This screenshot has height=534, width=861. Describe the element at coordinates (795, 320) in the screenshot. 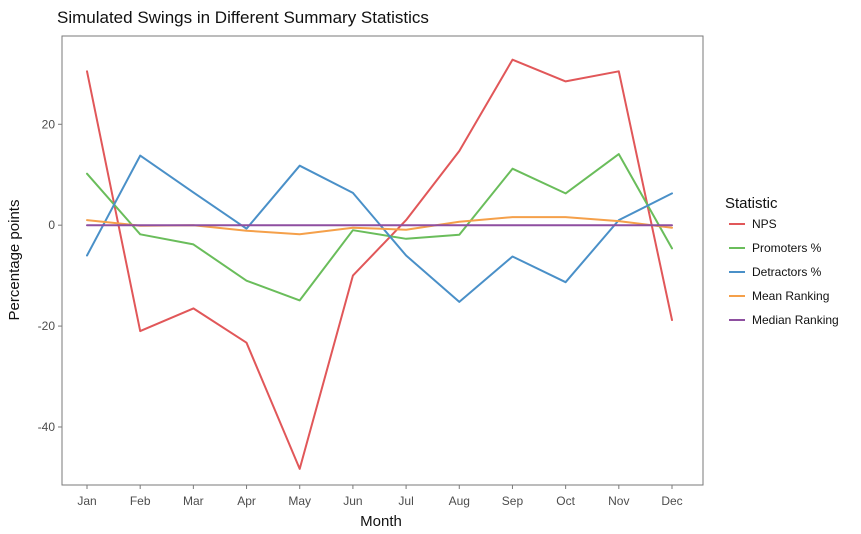

I see `legend-label: Median Ranking` at that location.